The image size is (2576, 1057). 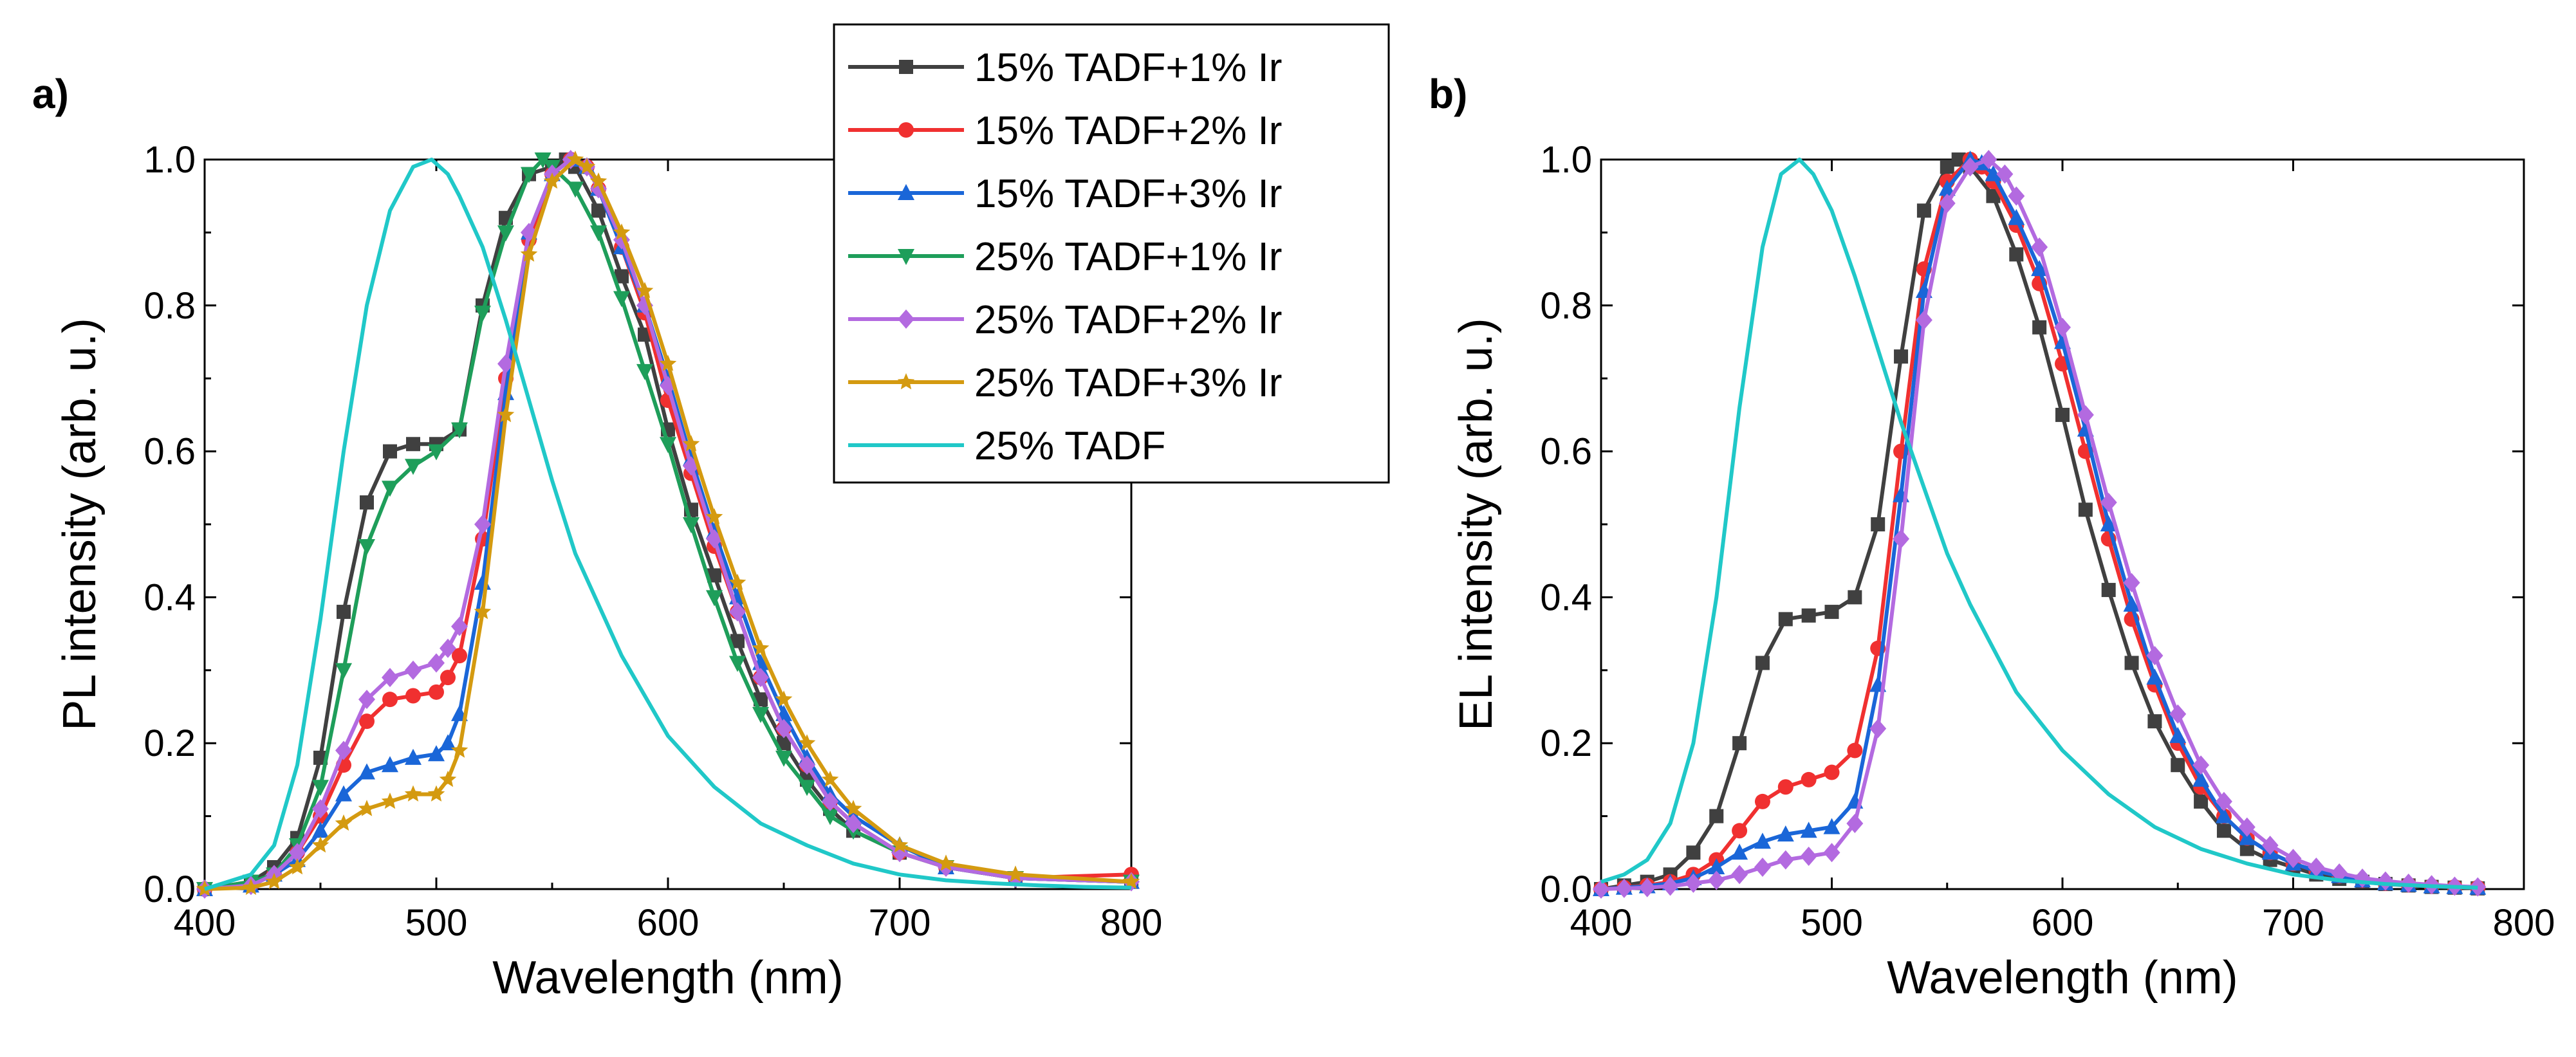 I want to click on y-tick-label: 0.0, so click(x=1566, y=889).